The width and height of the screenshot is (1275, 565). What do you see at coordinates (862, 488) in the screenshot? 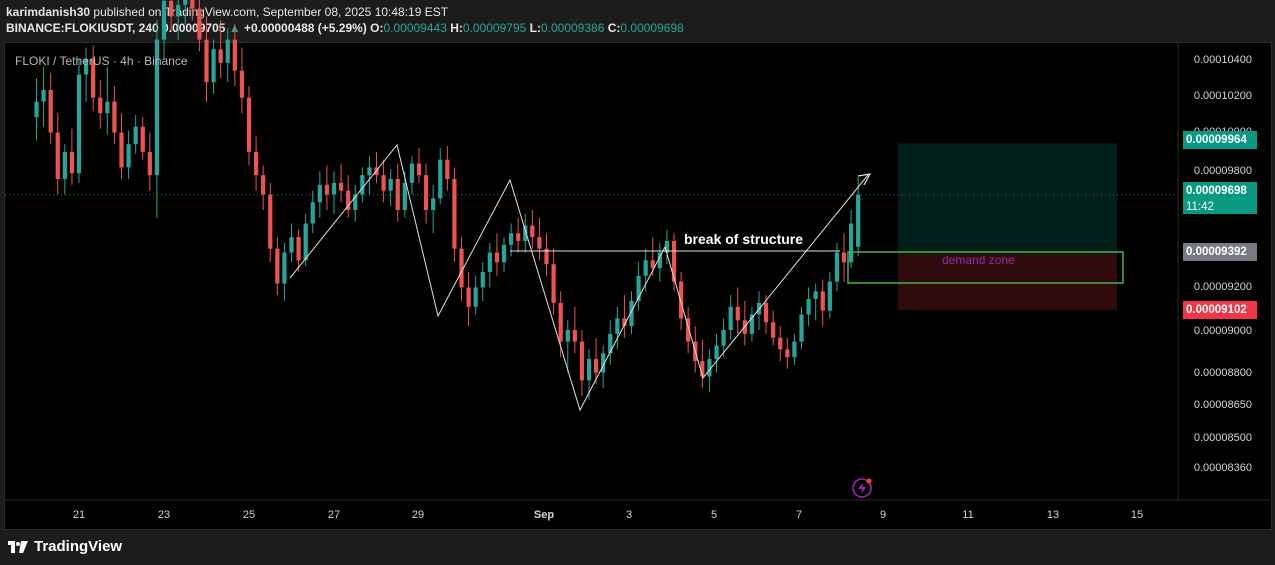
I see `lightning-icon` at bounding box center [862, 488].